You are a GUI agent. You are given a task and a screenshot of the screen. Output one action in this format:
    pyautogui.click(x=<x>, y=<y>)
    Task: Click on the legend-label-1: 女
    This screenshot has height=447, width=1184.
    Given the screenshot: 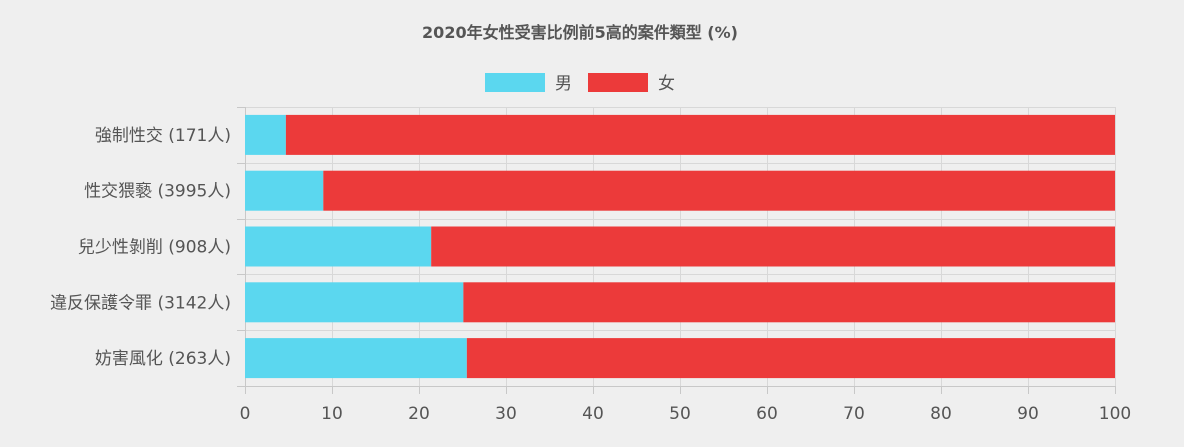 What is the action you would take?
    pyautogui.click(x=666, y=84)
    